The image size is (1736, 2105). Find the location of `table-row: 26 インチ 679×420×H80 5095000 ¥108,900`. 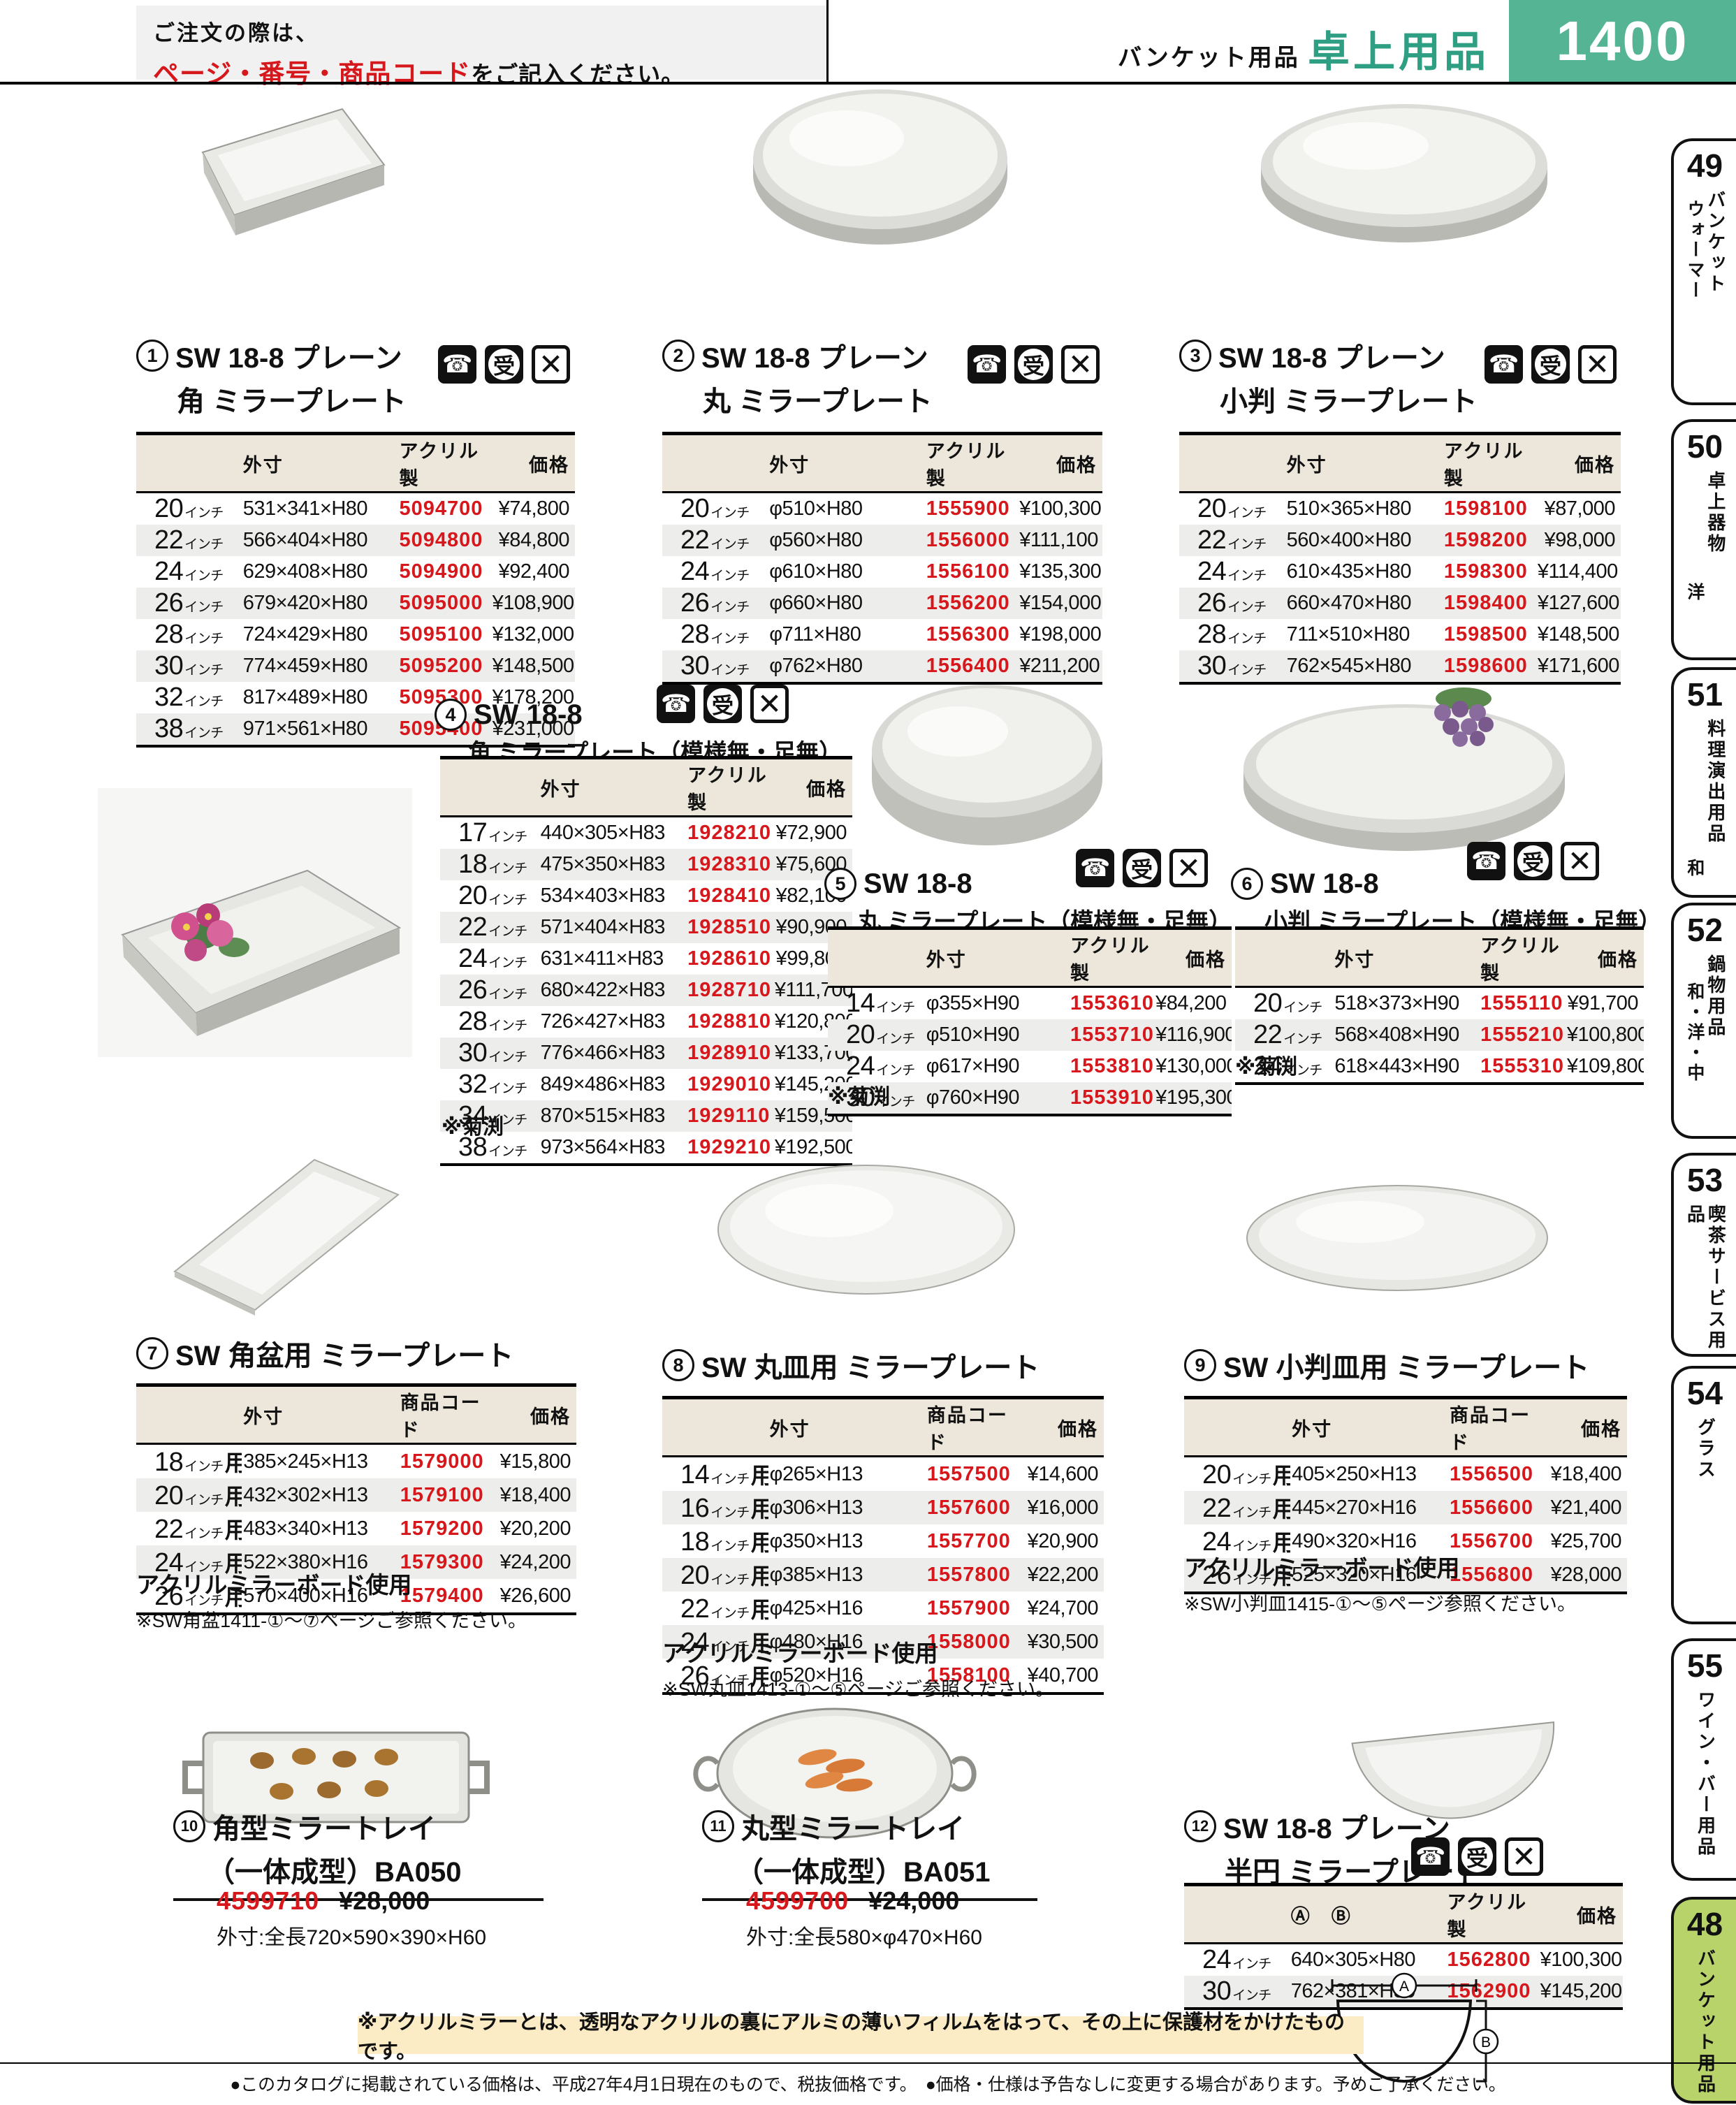

table-row: 26 インチ 679×420×H80 5095000 ¥108,900 is located at coordinates (355, 603).